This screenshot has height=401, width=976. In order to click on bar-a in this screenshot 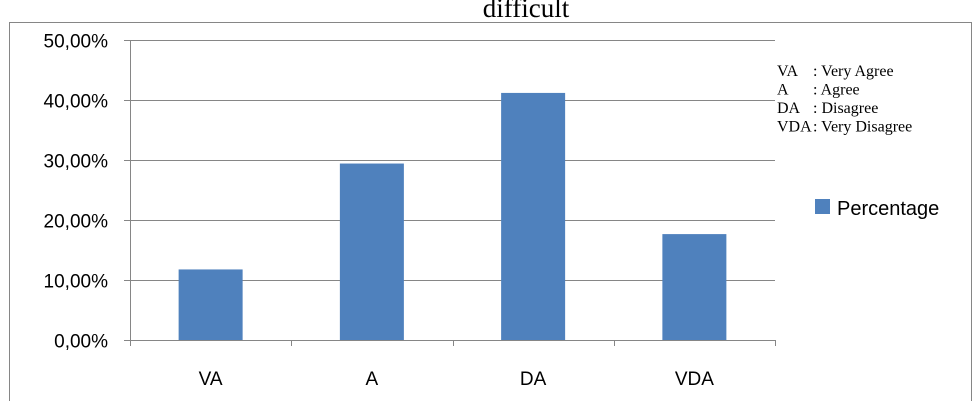, I will do `click(371, 251)`.